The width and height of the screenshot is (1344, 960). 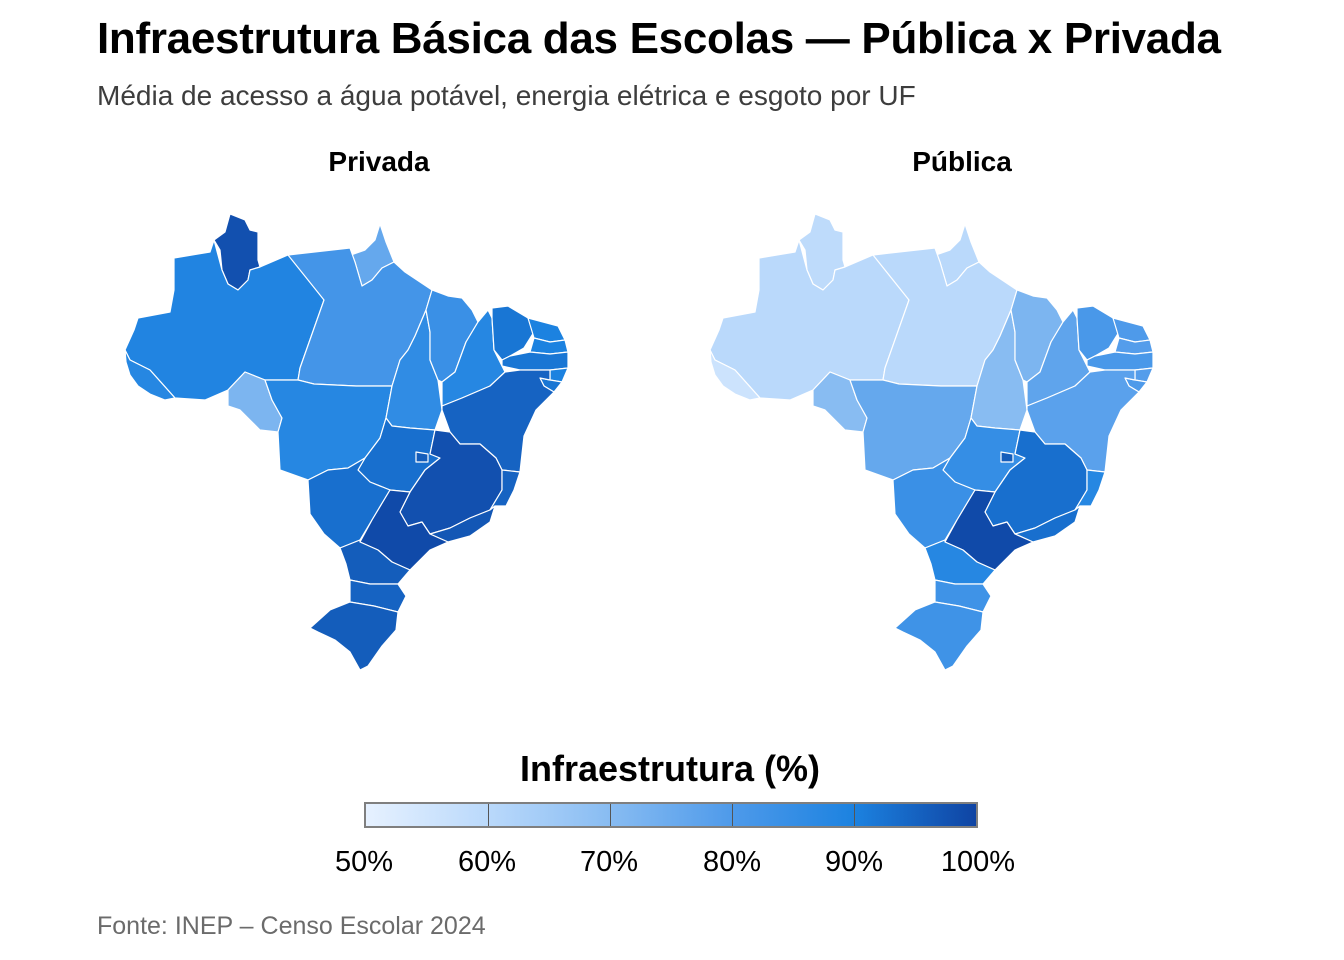 What do you see at coordinates (1007, 457) in the screenshot?
I see `state-df-publica` at bounding box center [1007, 457].